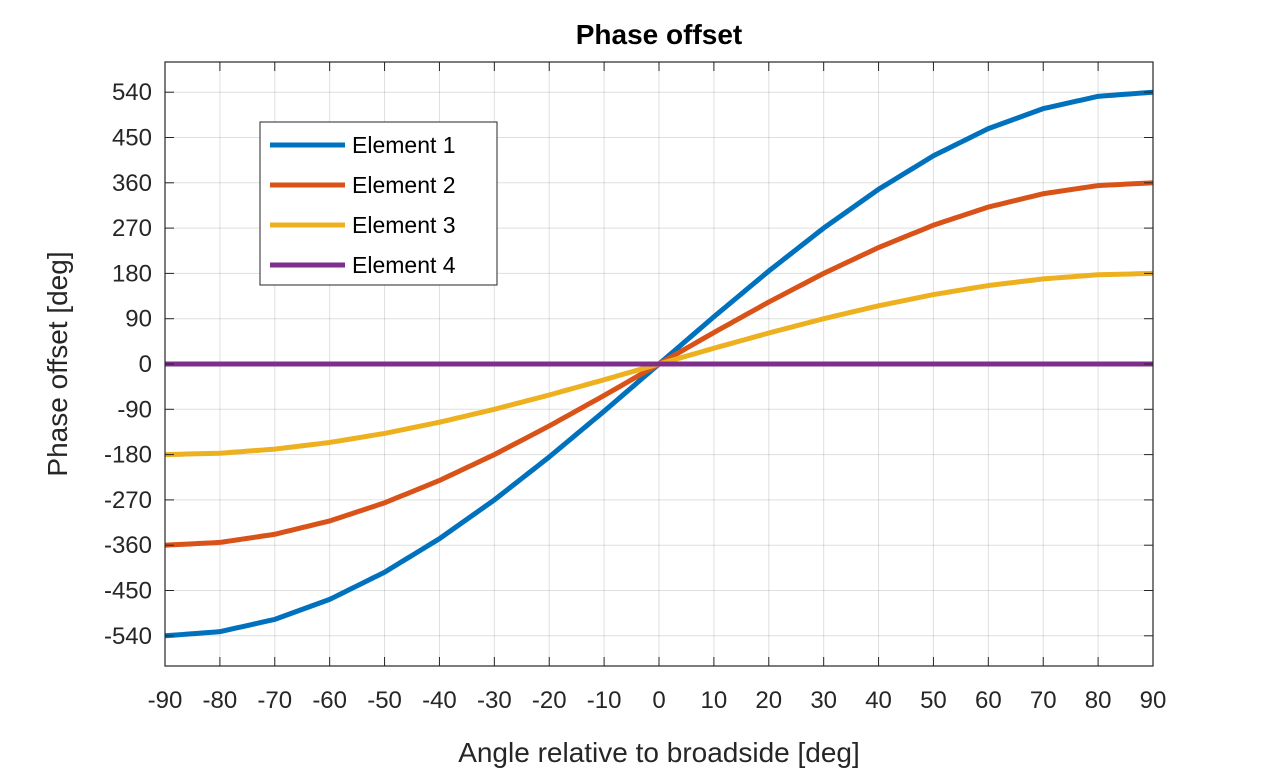 The height and width of the screenshot is (773, 1273). I want to click on y-axis-label: Phase offset [deg], so click(57, 363).